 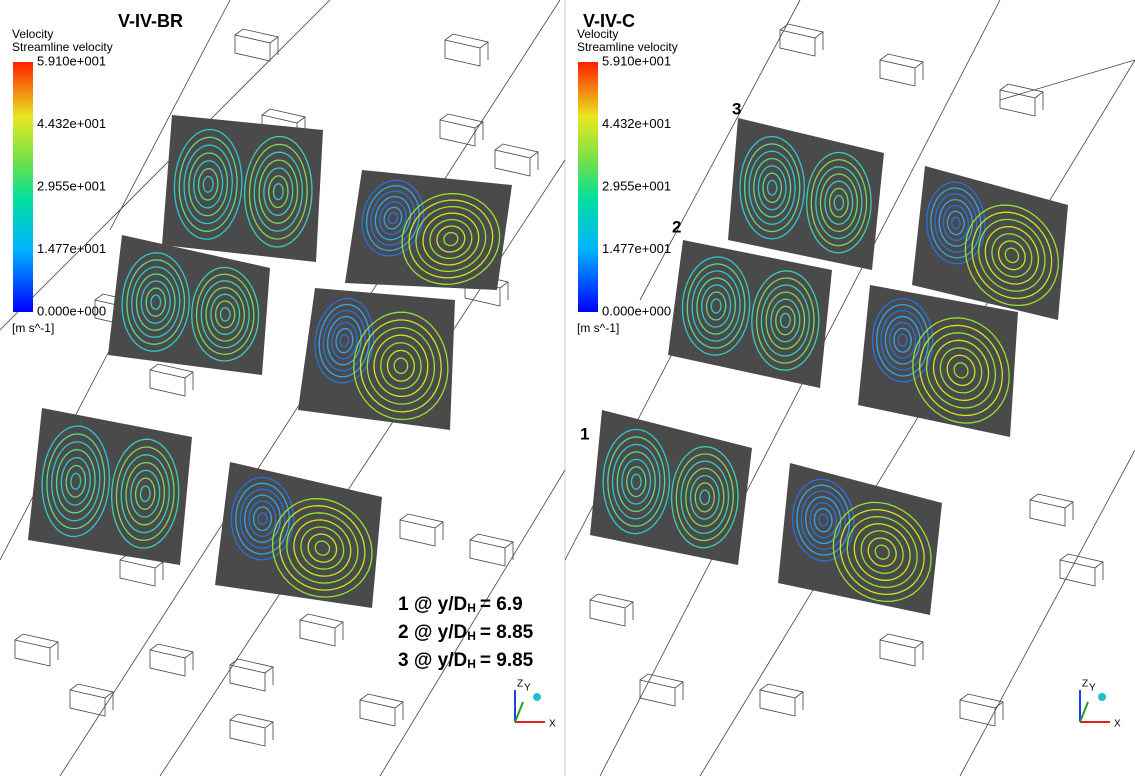 What do you see at coordinates (471, 664) in the screenshot?
I see `annotation-sub: H` at bounding box center [471, 664].